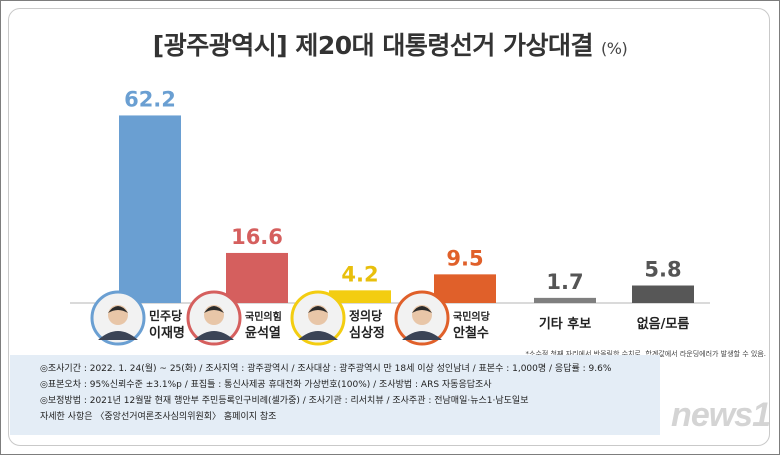  I want to click on chart-unit: (%), so click(614, 48).